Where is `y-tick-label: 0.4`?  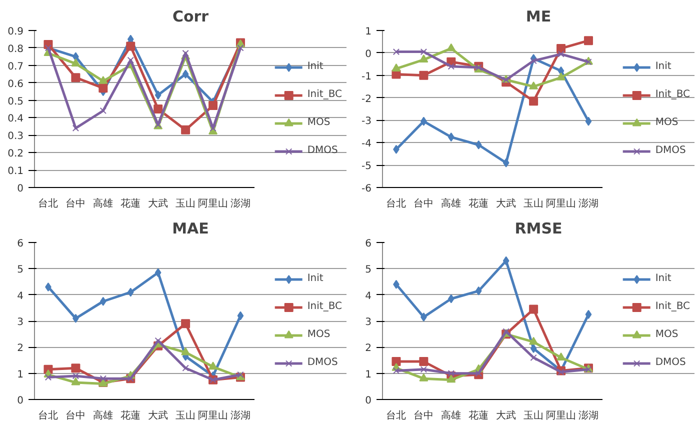 y-tick-label: 0.4 is located at coordinates (16, 119).